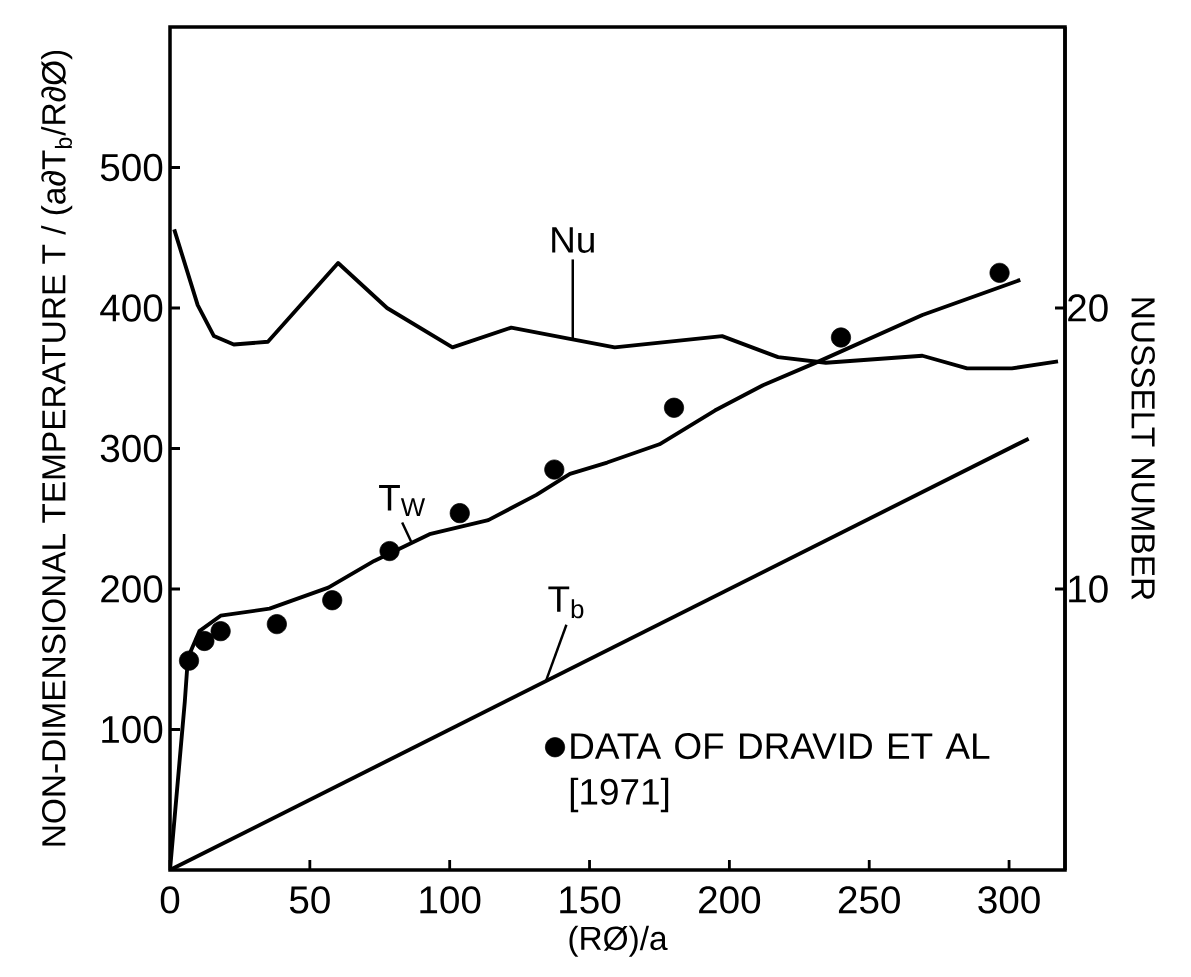  Describe the element at coordinates (1143, 449) in the screenshot. I see `y2-axis-title: NUSSELT NUMBER` at that location.